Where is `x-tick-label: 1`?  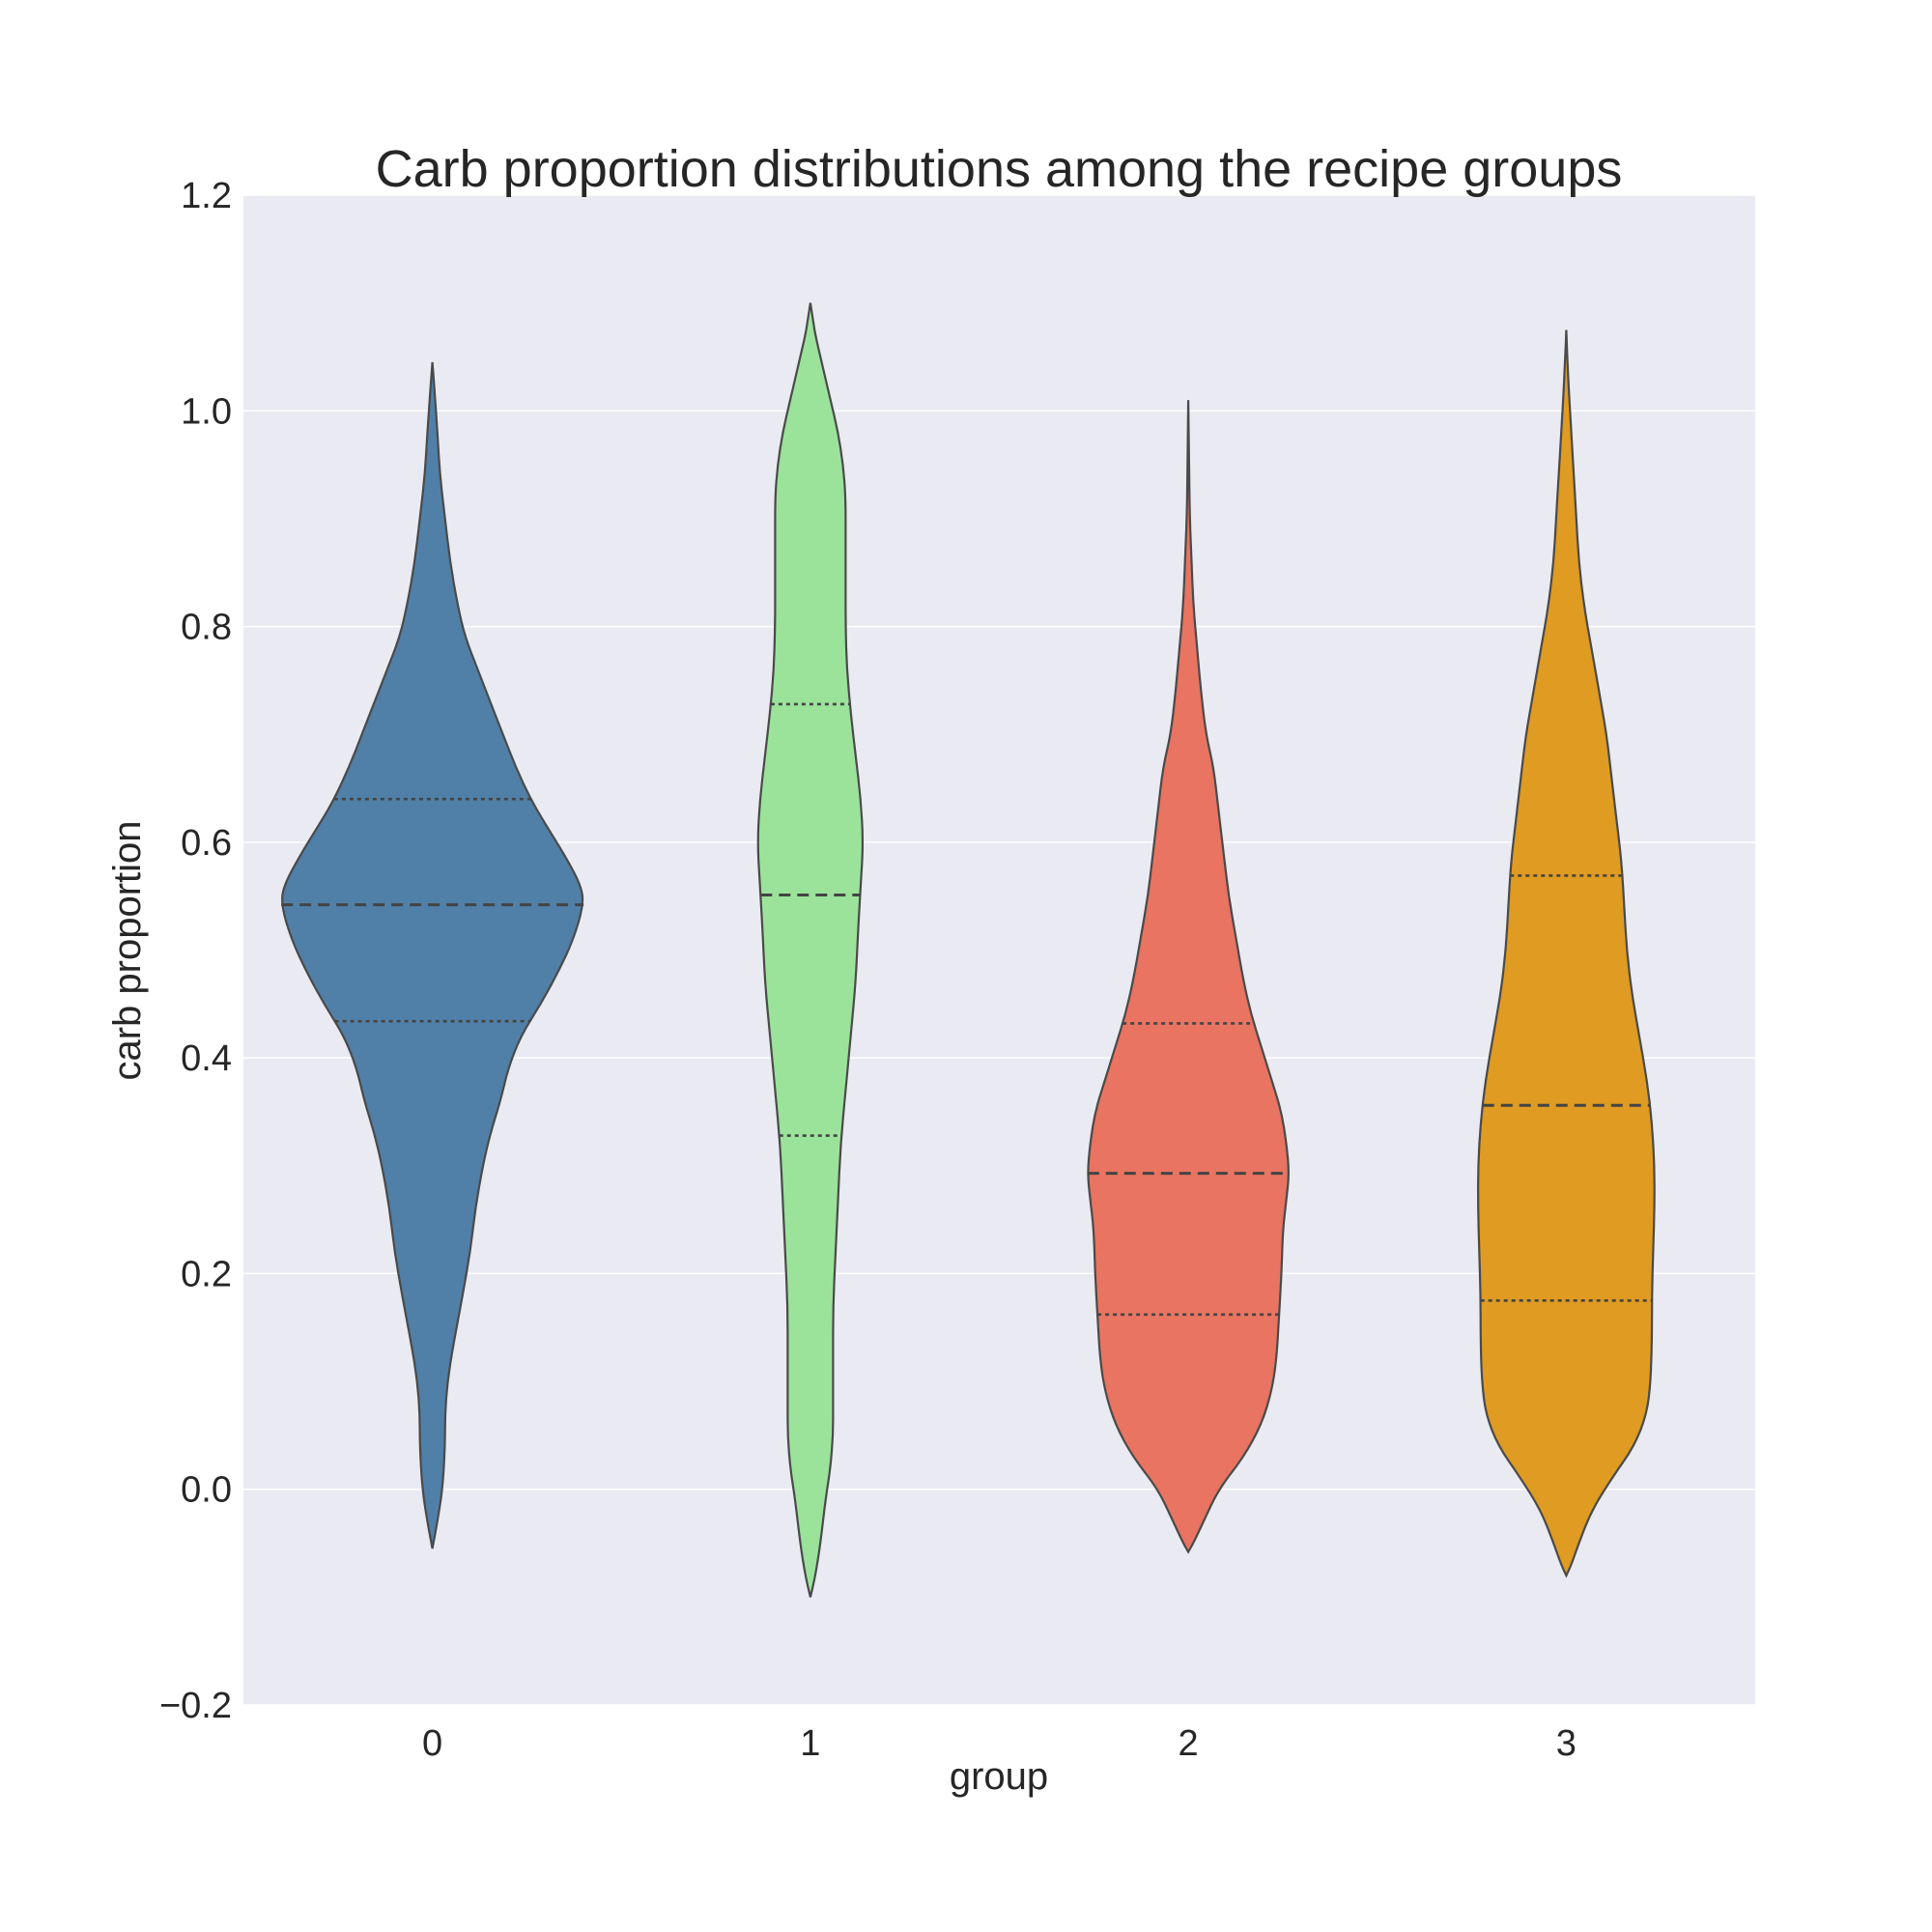
x-tick-label: 1 is located at coordinates (810, 1743).